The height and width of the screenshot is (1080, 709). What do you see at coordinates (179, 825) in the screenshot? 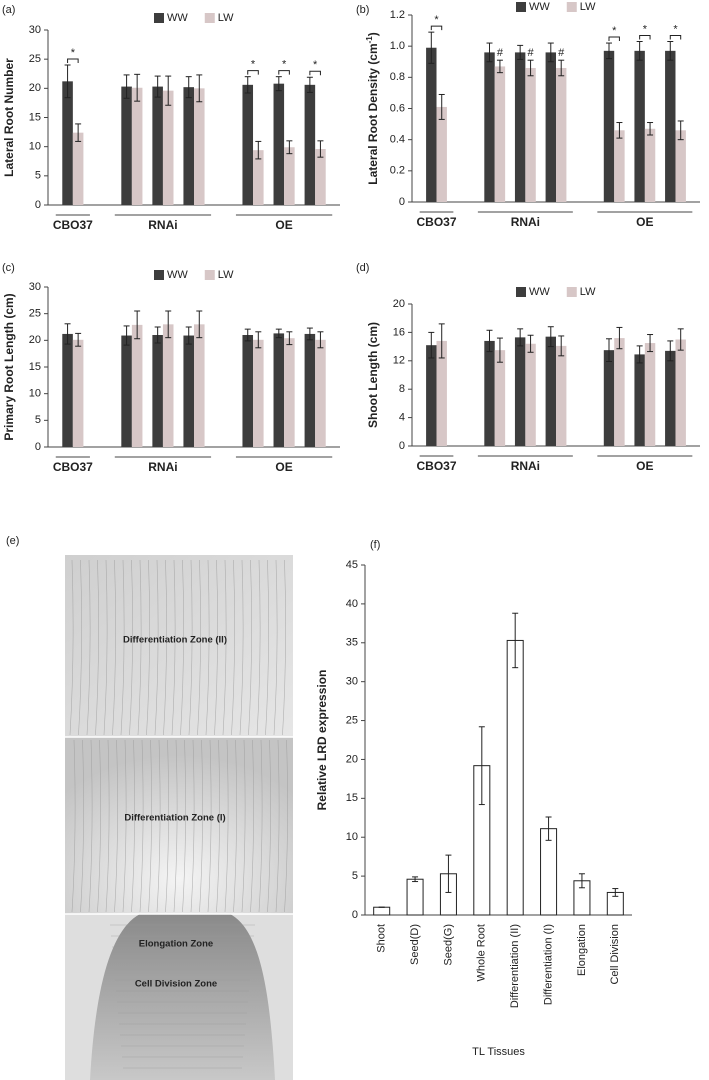
I see `image-section` at bounding box center [179, 825].